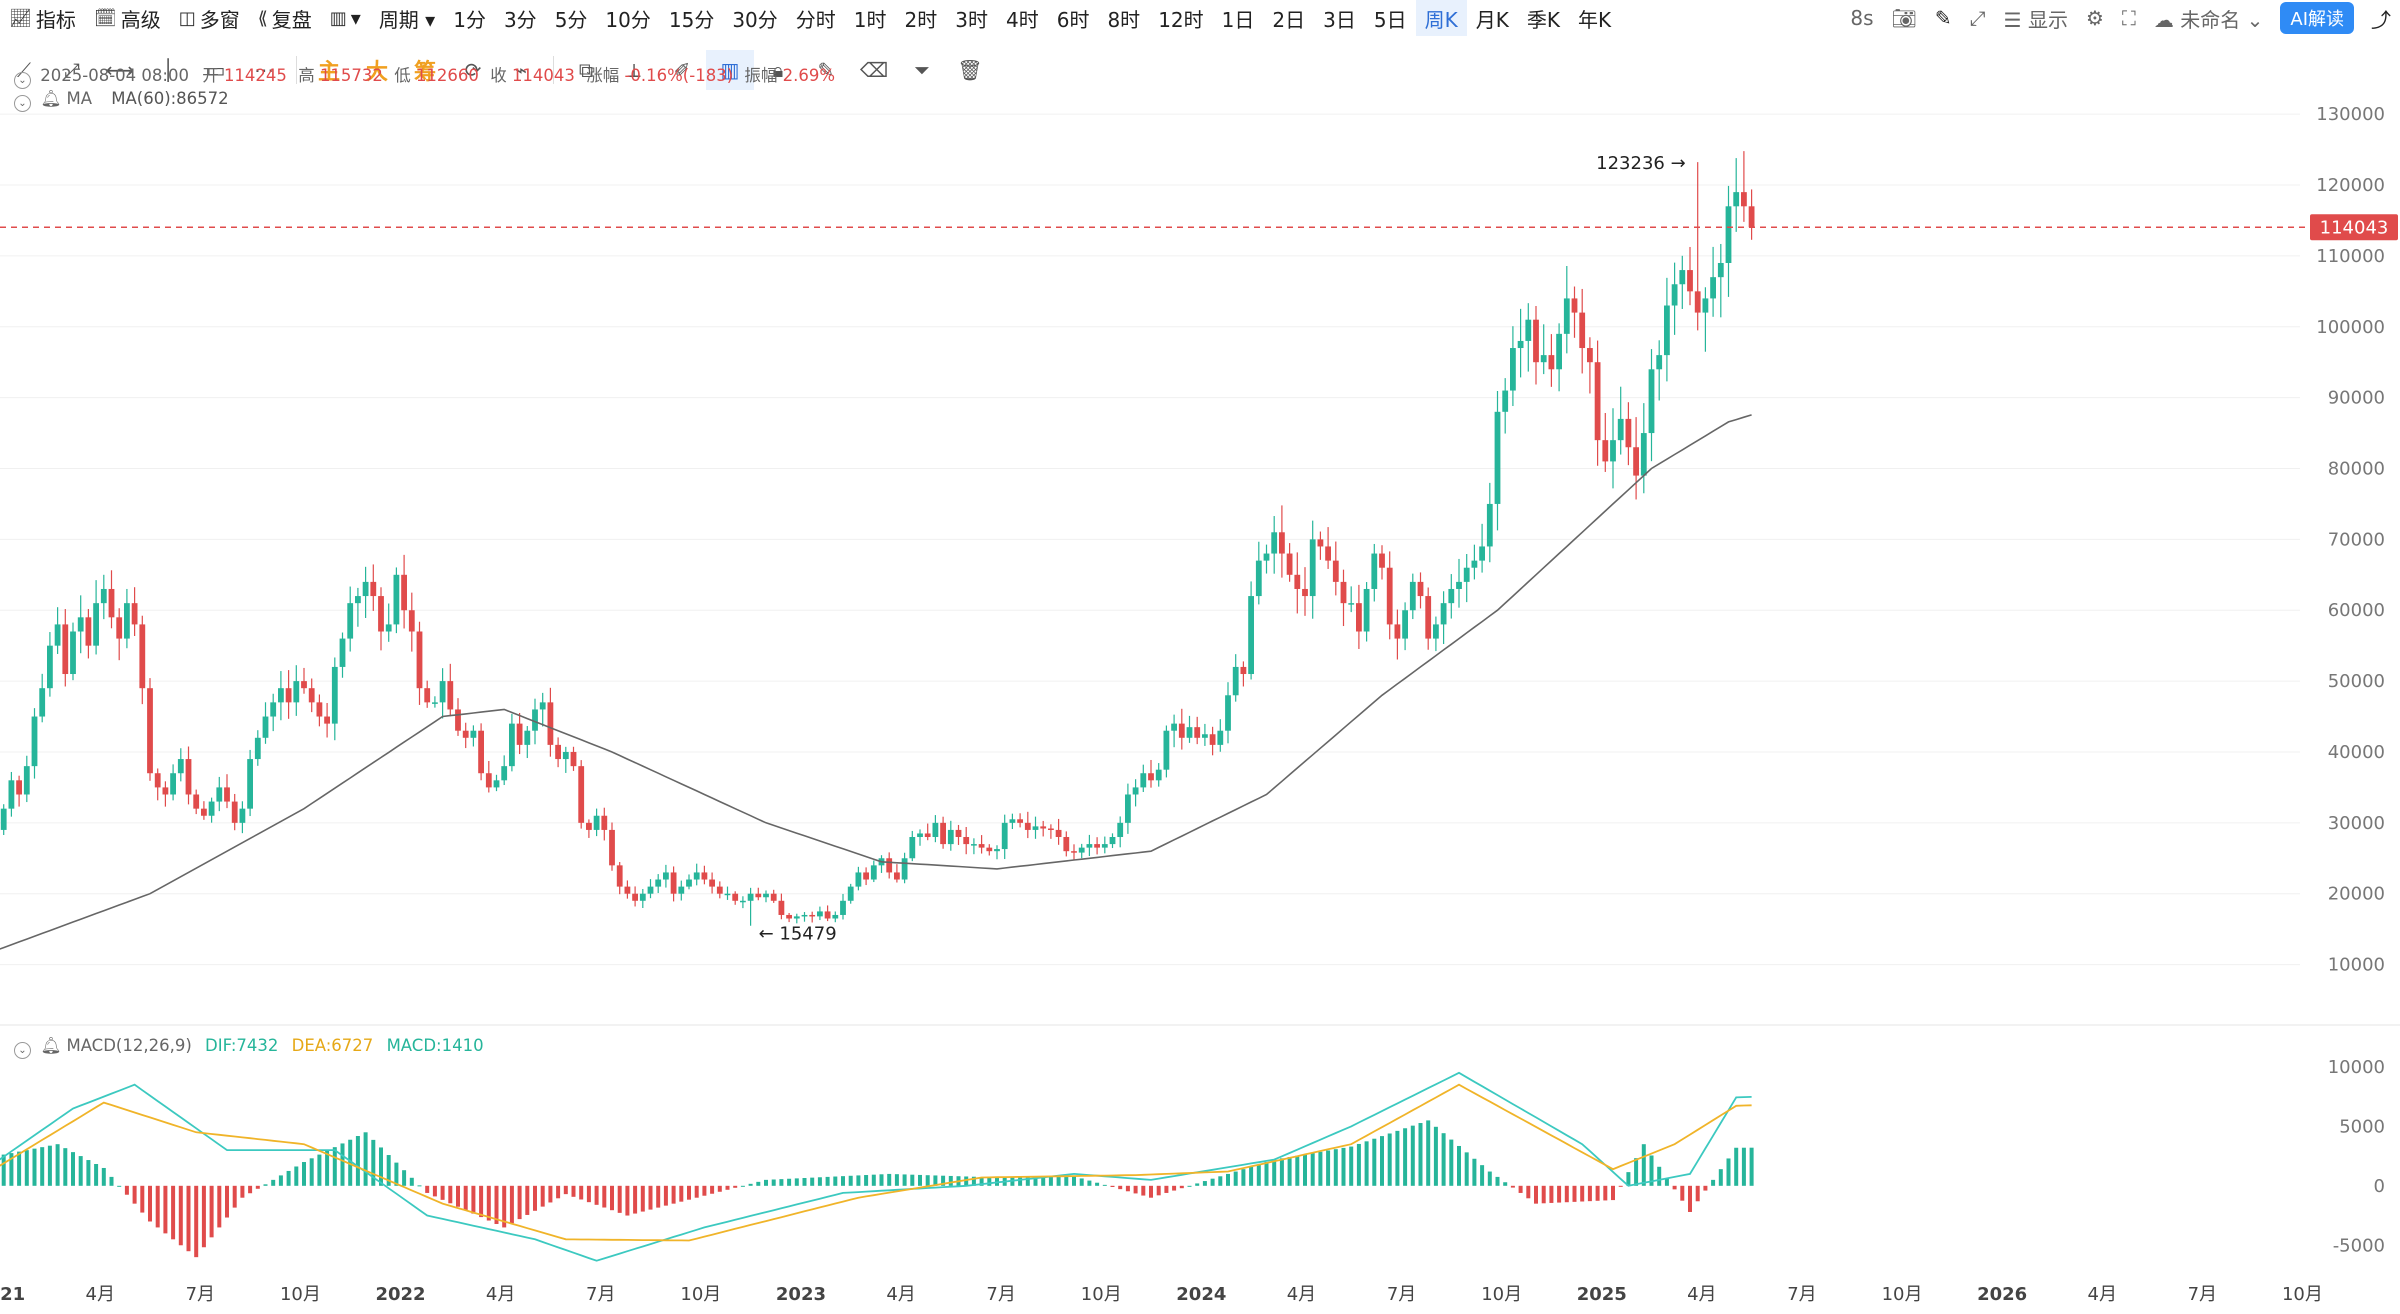 Image resolution: width=2400 pixels, height=1314 pixels. What do you see at coordinates (120, 70) in the screenshot?
I see `horizontal-line-icon: ⟷` at bounding box center [120, 70].